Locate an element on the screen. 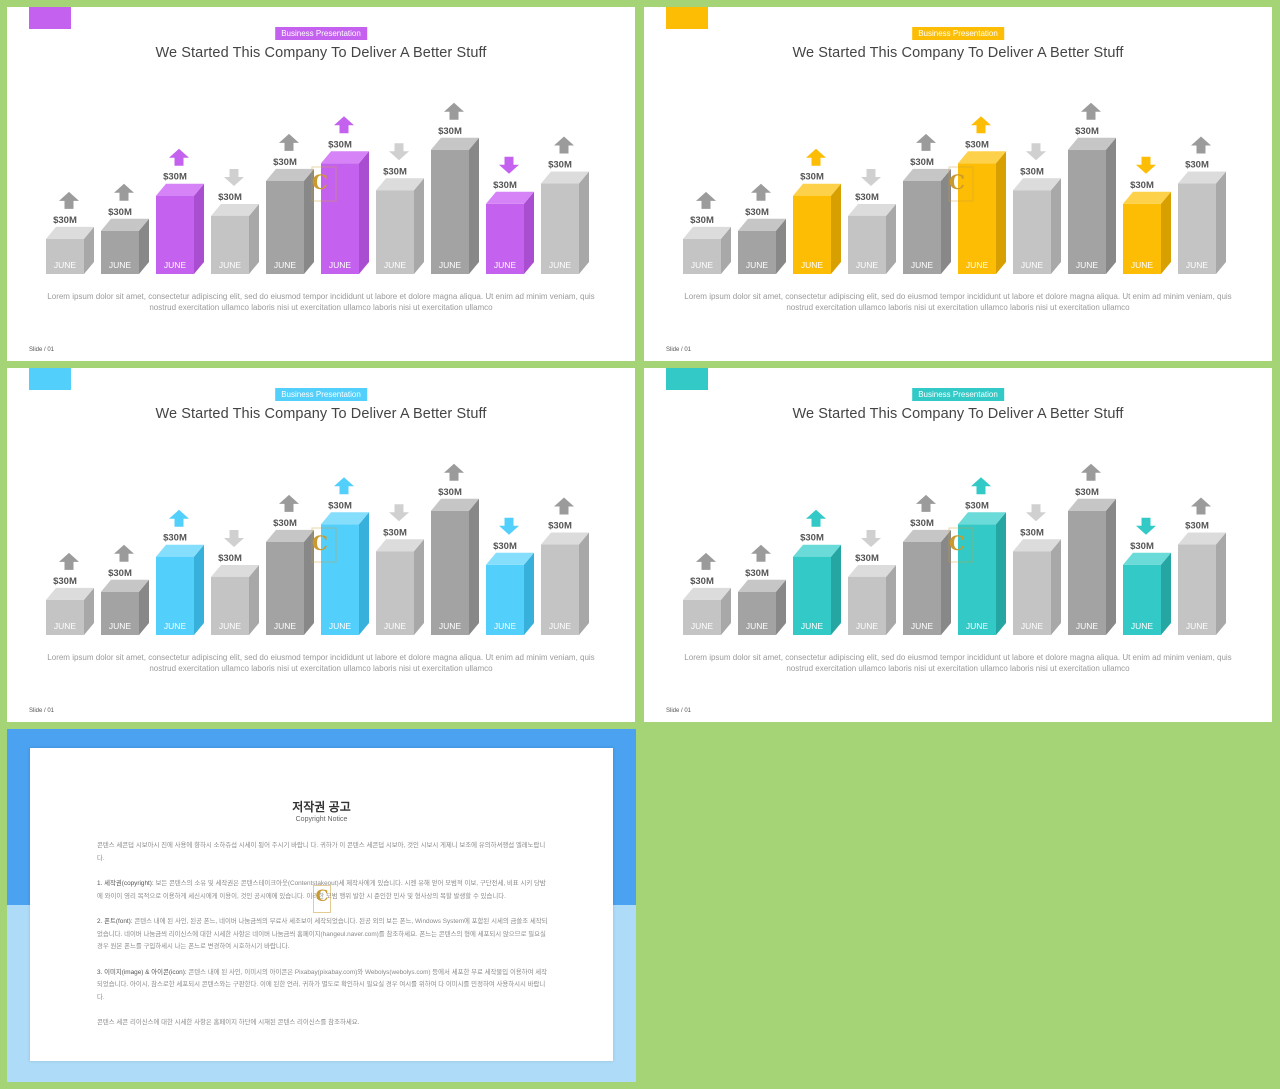 Image resolution: width=1280 pixels, height=1089 pixels. notice-title: 저작권 공고 is located at coordinates (321, 807).